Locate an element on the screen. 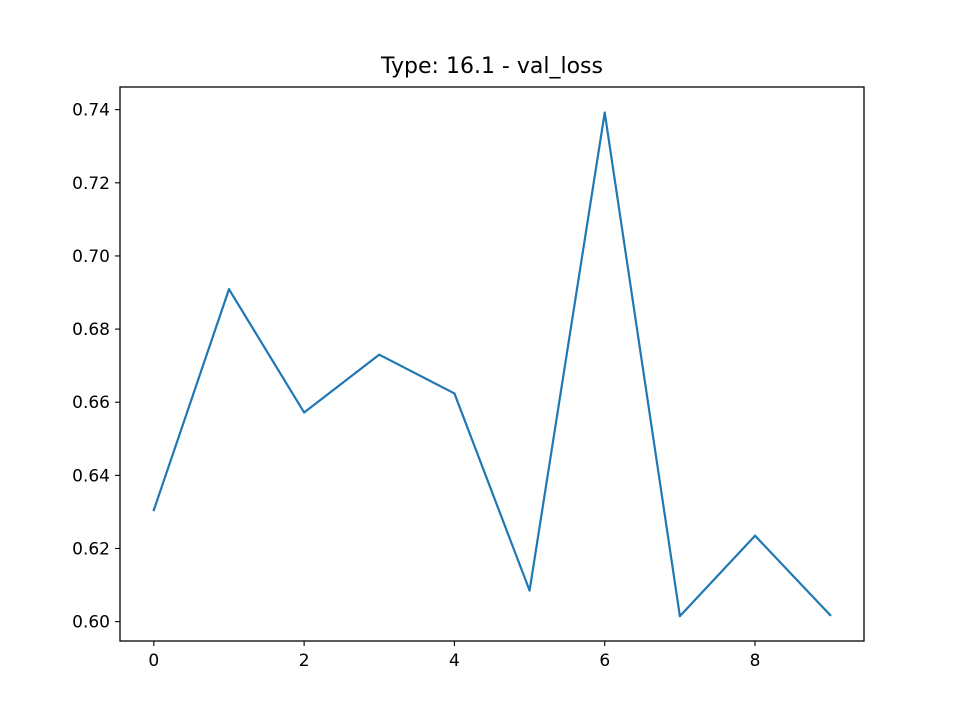  y-tick-label: 0.72 is located at coordinates (91, 184).